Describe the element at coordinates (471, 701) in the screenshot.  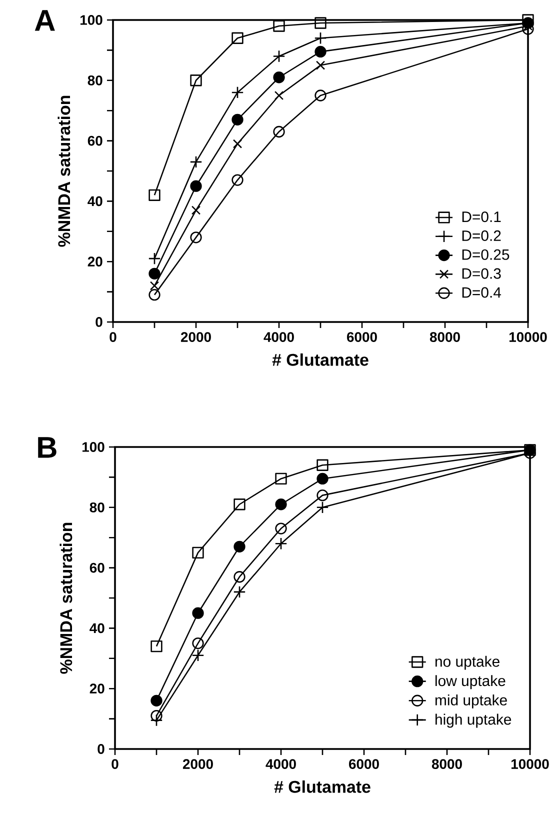
I see `legend-label: mid uptake` at that location.